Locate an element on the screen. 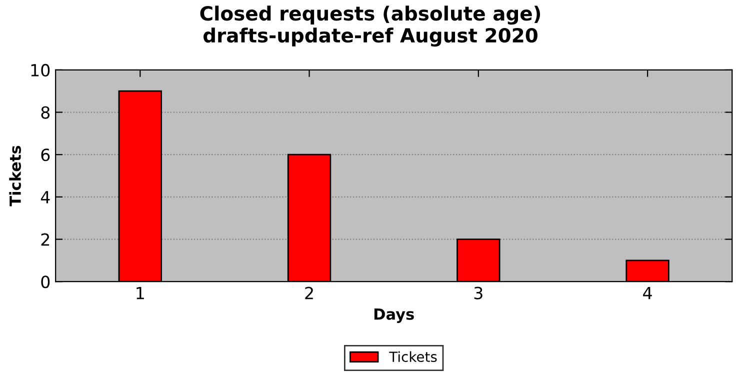 This screenshot has width=741, height=378. y-axis-title: Tickets is located at coordinates (15, 176).